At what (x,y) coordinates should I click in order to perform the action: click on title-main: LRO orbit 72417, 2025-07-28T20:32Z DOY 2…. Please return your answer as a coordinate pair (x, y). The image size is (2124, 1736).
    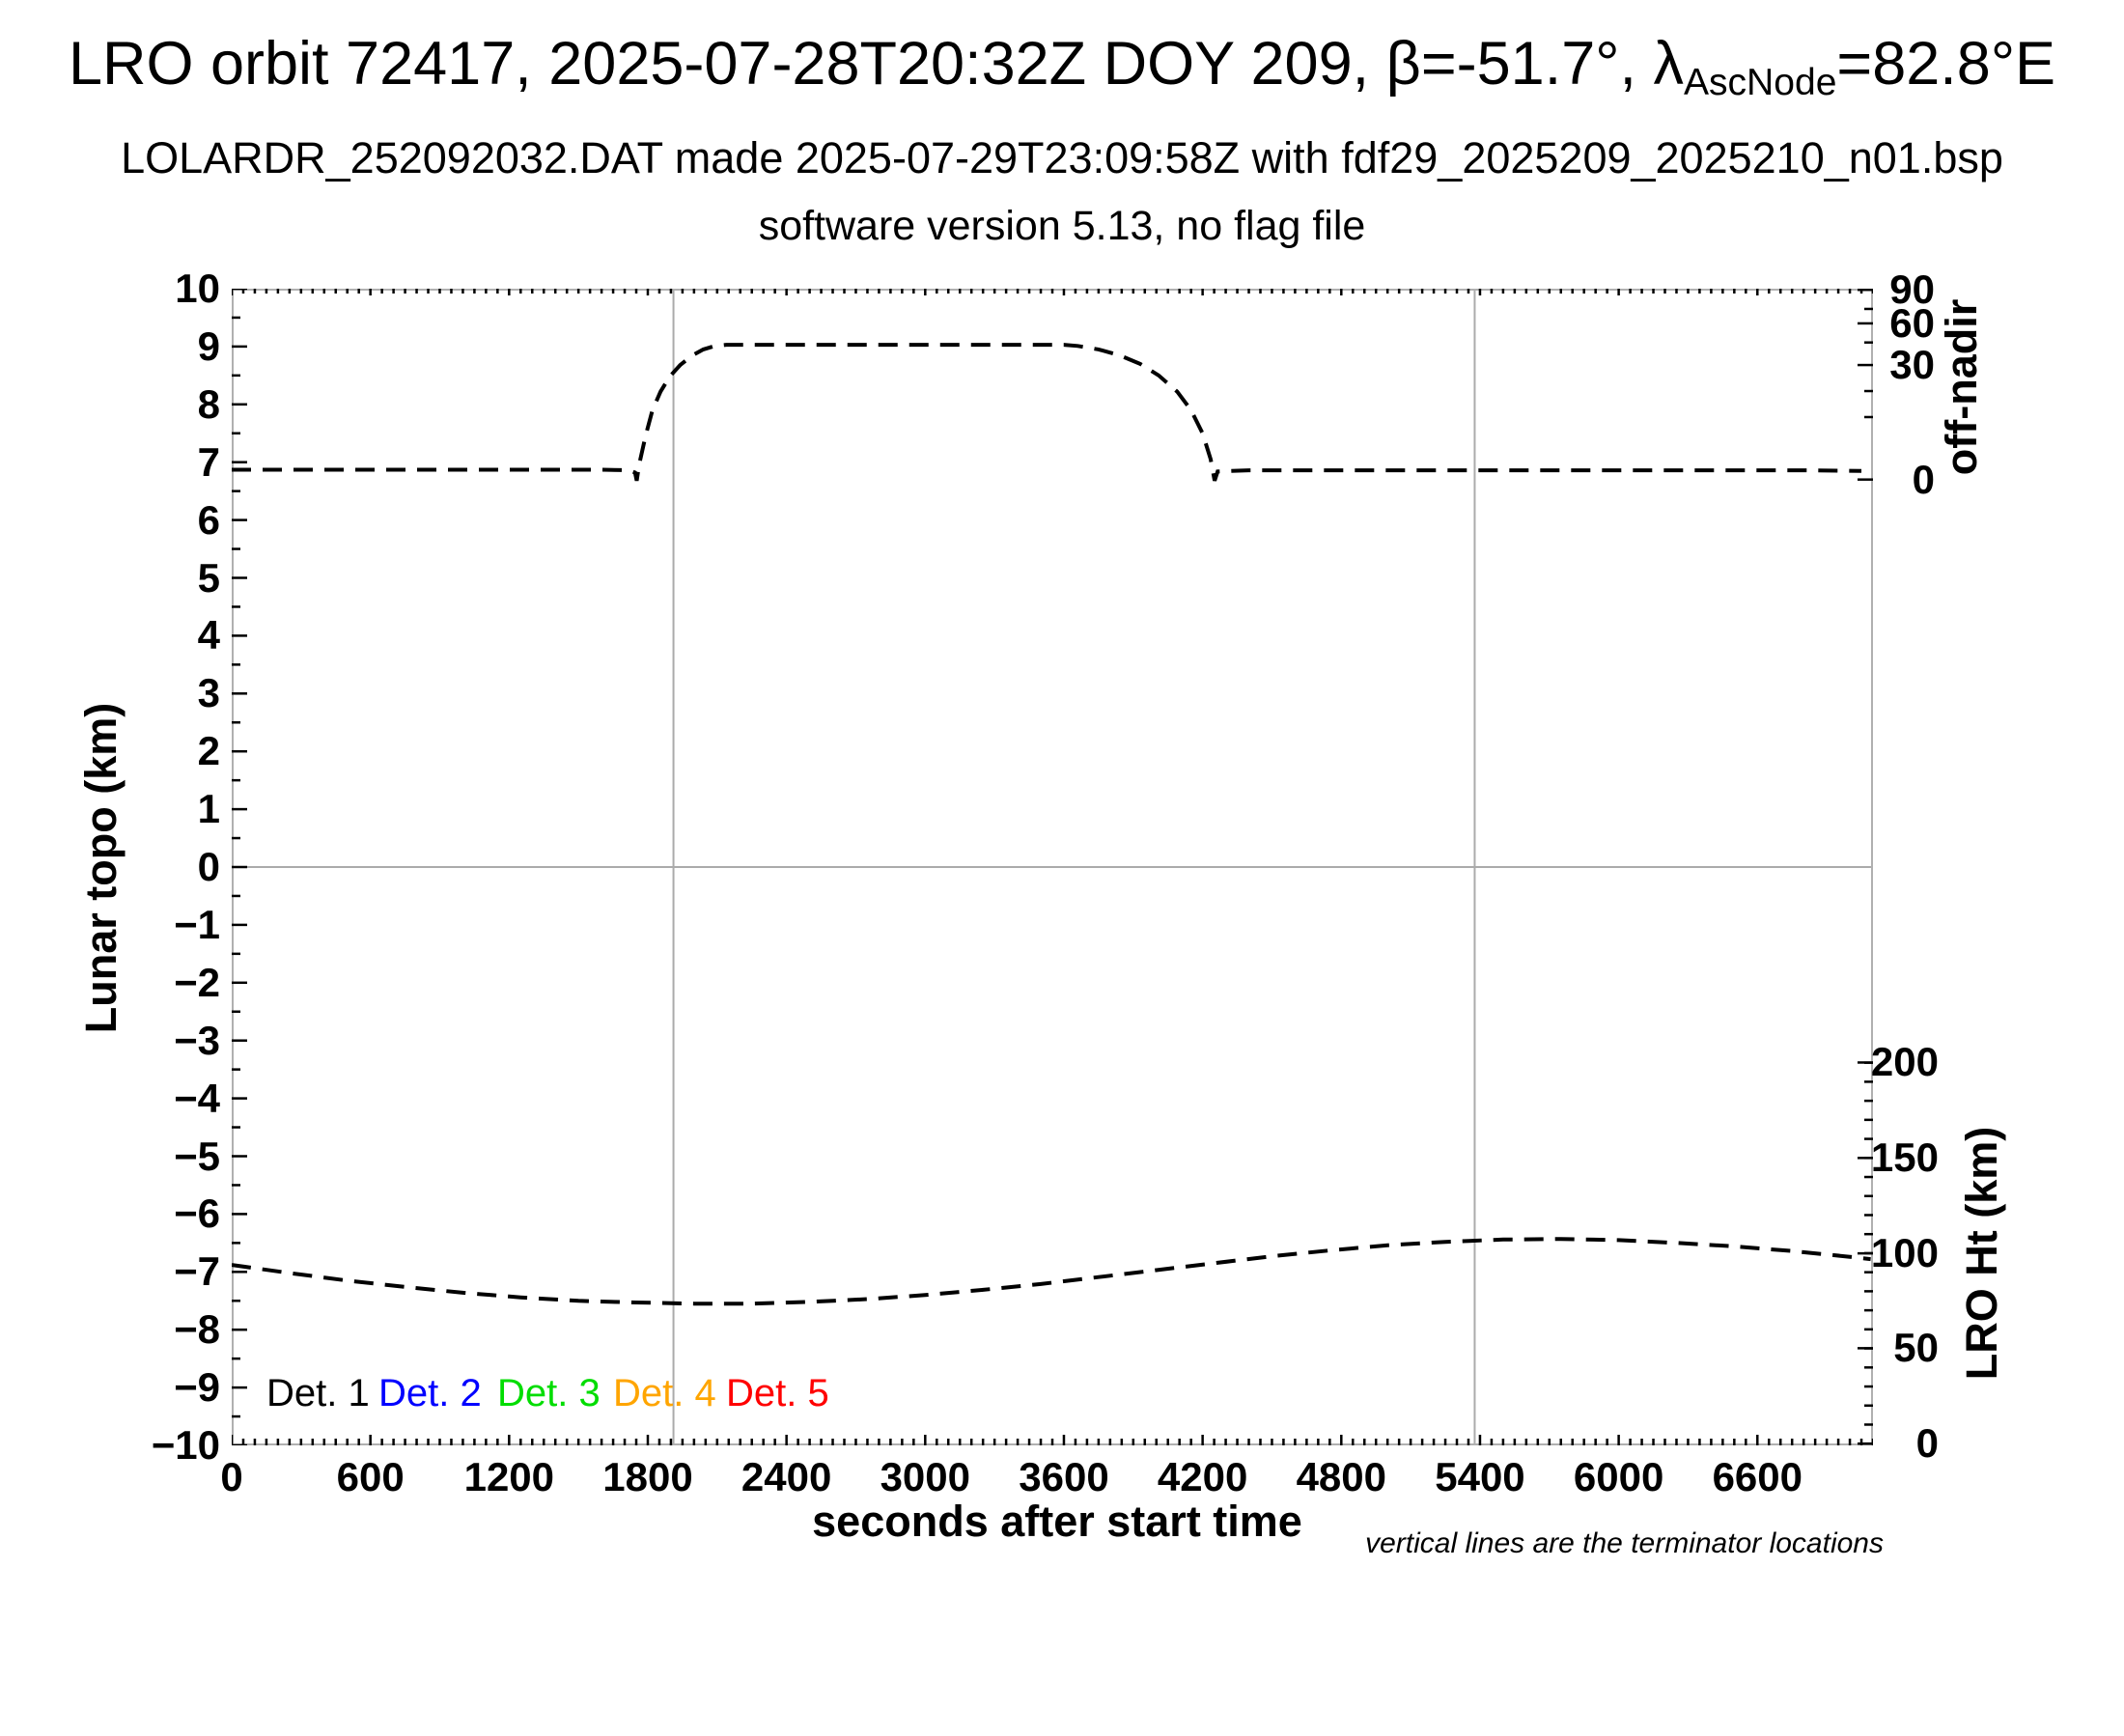
    Looking at the image, I should click on (876, 64).